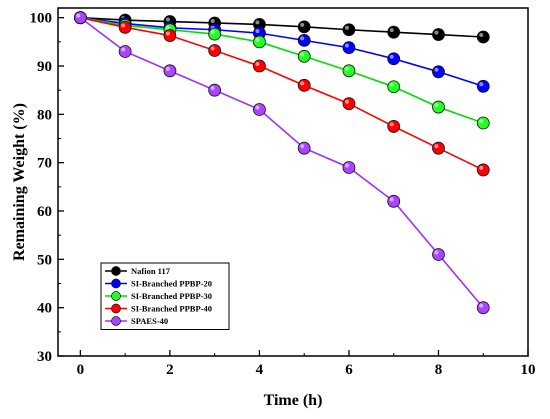  Describe the element at coordinates (170, 370) in the screenshot. I see `x-tick-label: 2` at that location.